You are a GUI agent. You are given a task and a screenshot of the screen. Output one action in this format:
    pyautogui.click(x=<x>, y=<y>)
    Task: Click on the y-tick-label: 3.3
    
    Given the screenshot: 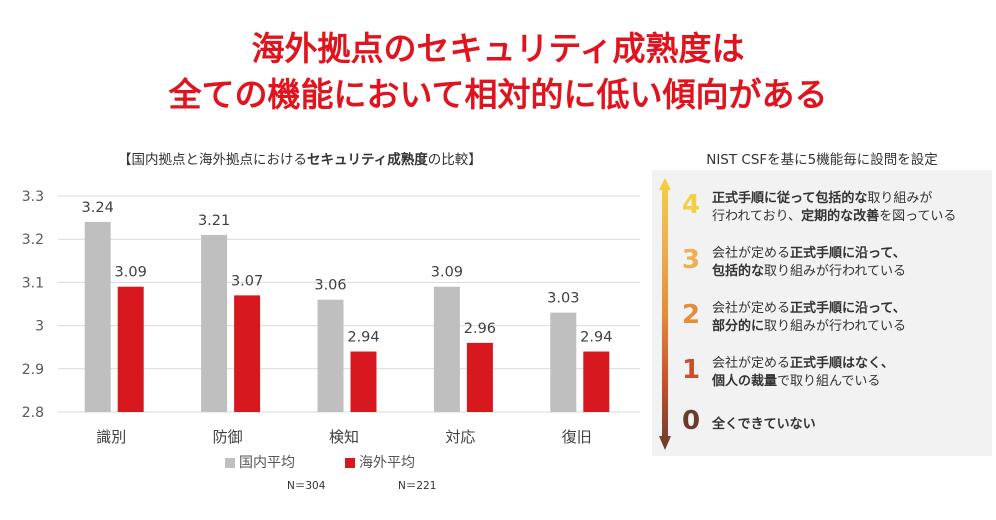 What is the action you would take?
    pyautogui.click(x=33, y=197)
    